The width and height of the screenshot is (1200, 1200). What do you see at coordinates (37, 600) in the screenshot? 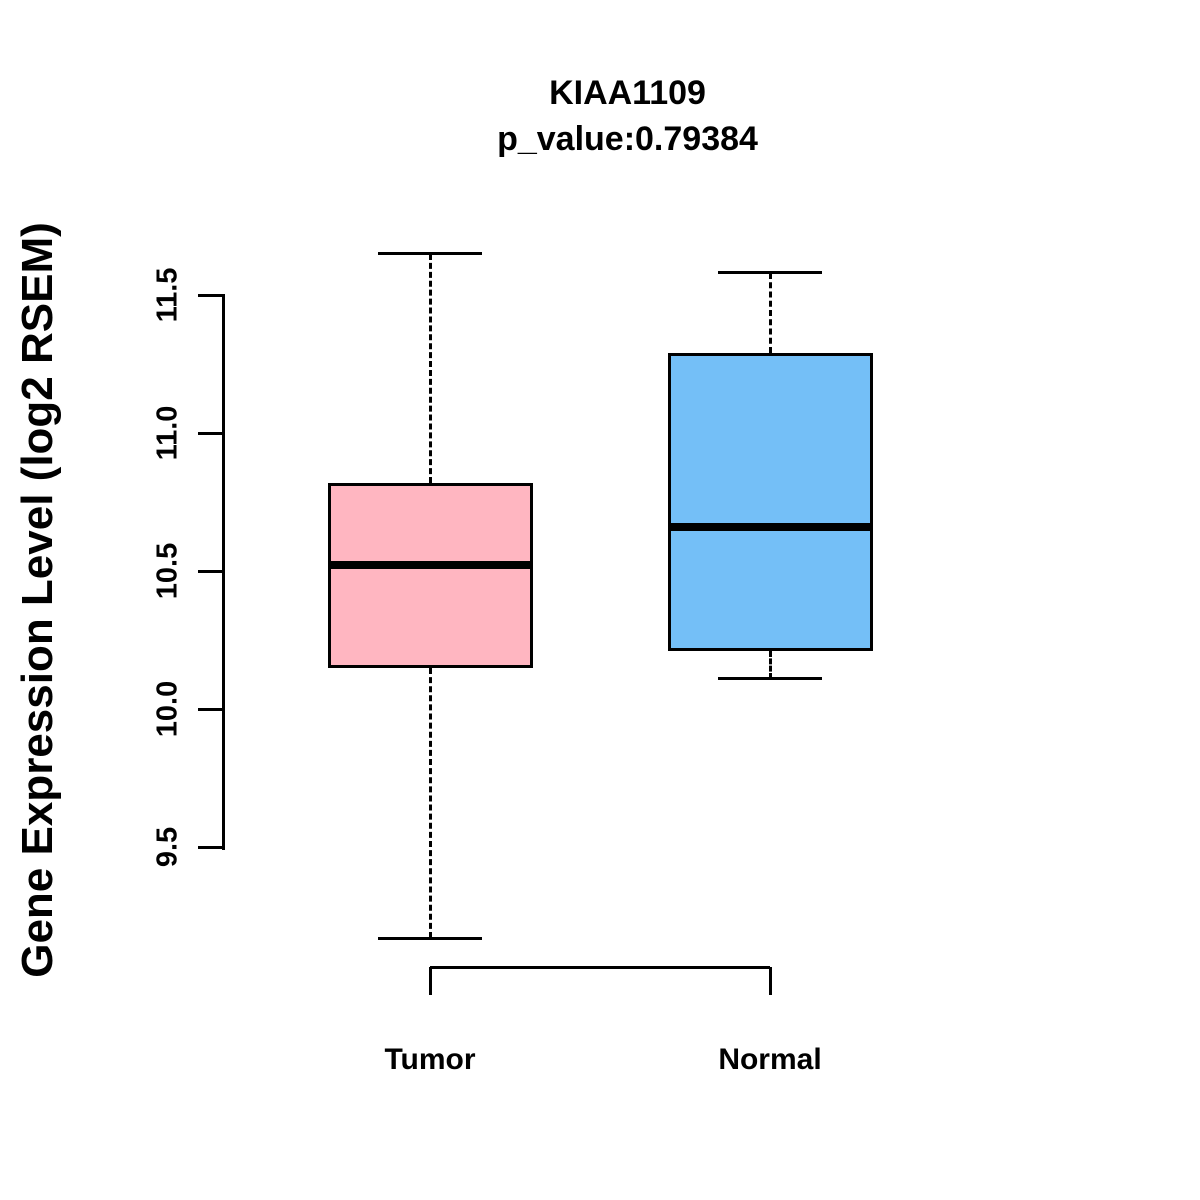
I see `y-axis-title: Gene Expression Level (log2 RSEM)` at bounding box center [37, 600].